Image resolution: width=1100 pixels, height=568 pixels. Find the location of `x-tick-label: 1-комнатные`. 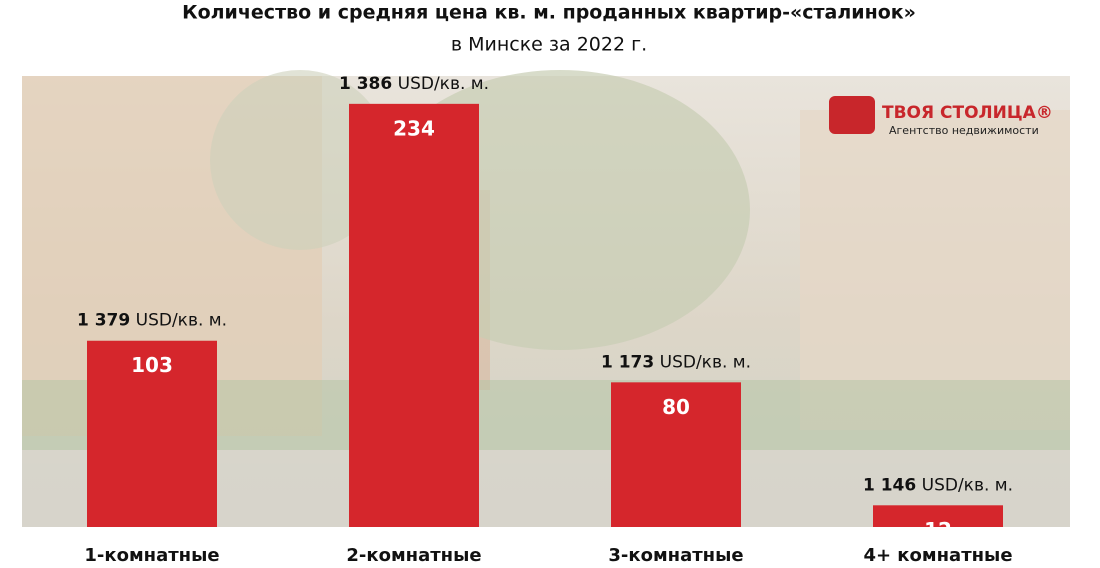

x-tick-label: 1-комнатные is located at coordinates (151, 555).